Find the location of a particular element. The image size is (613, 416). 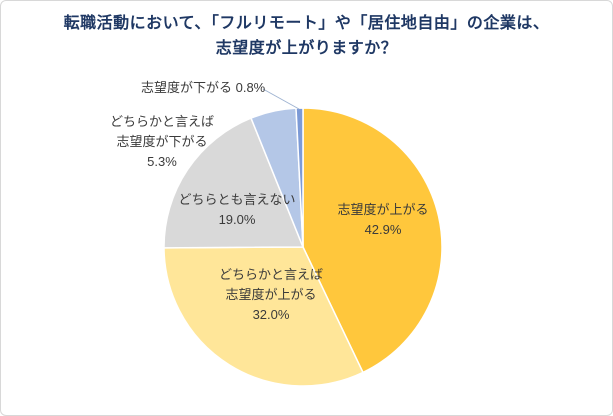

label-line: どちらとも言えない is located at coordinates (237, 199).